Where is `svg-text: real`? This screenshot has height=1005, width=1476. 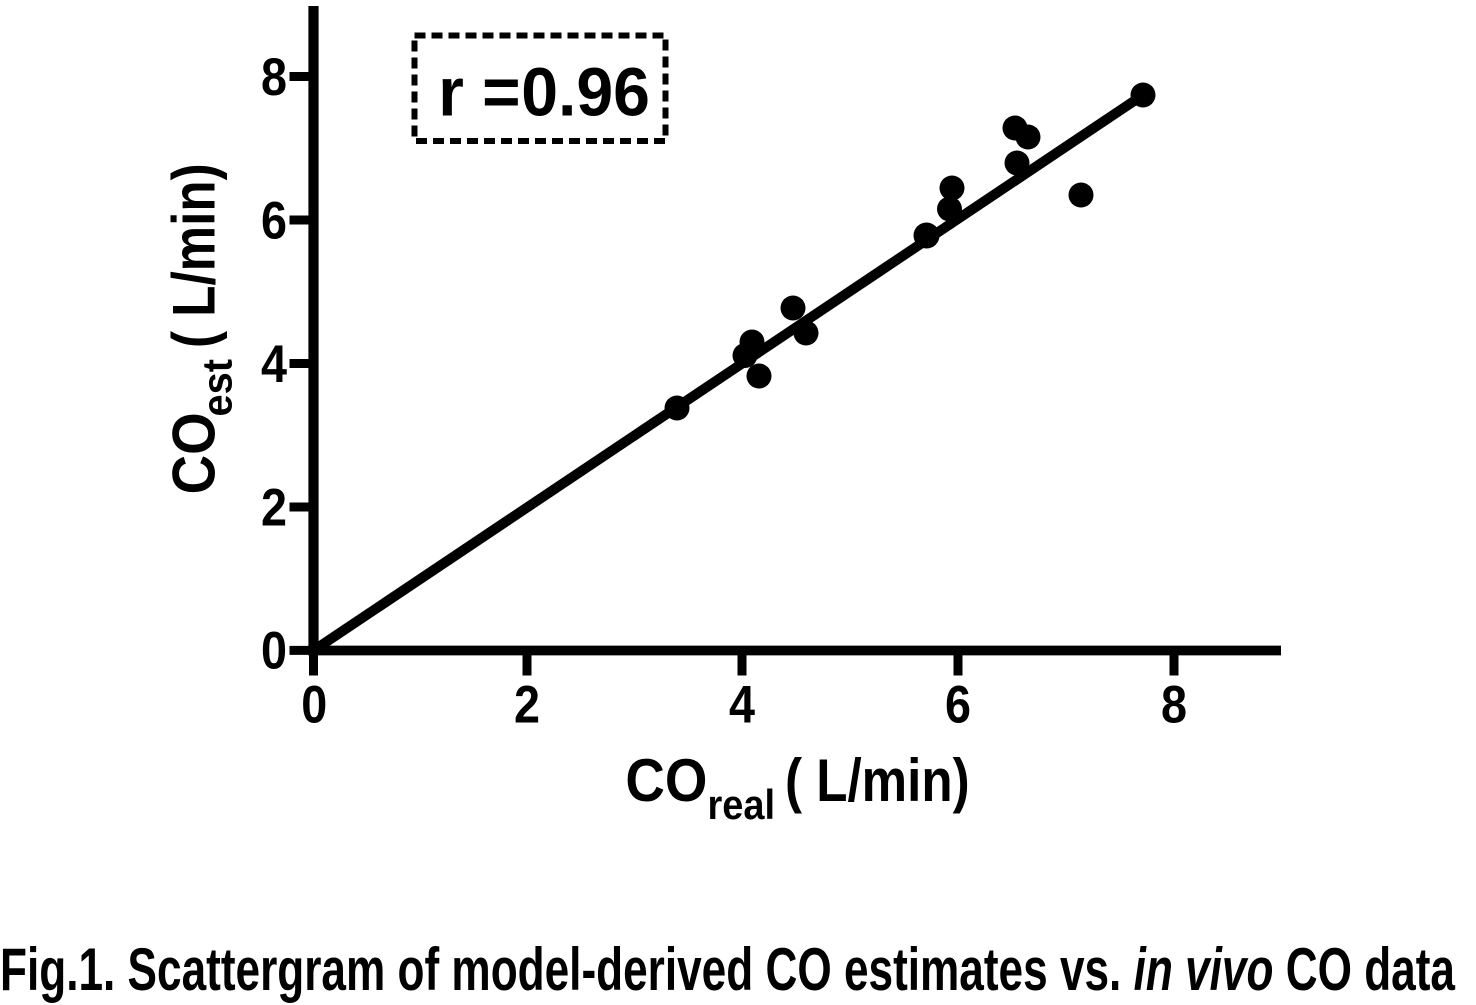
svg-text: real is located at coordinates (742, 804).